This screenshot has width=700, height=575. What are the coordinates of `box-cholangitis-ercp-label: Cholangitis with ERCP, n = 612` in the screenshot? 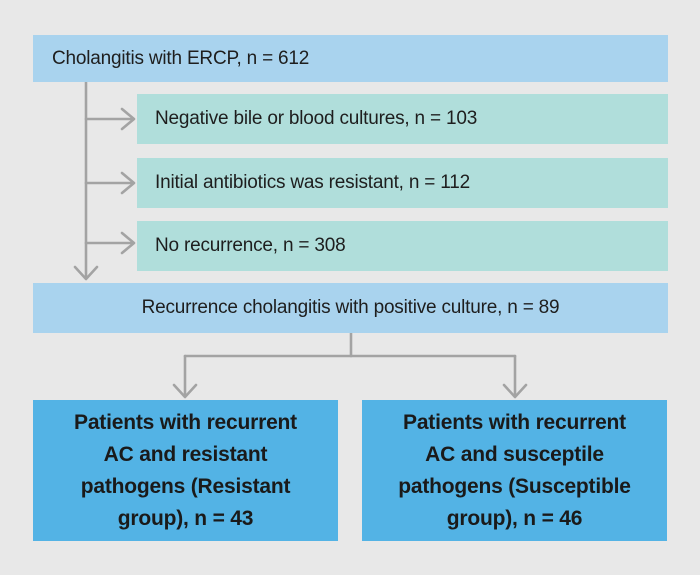 It's located at (181, 58).